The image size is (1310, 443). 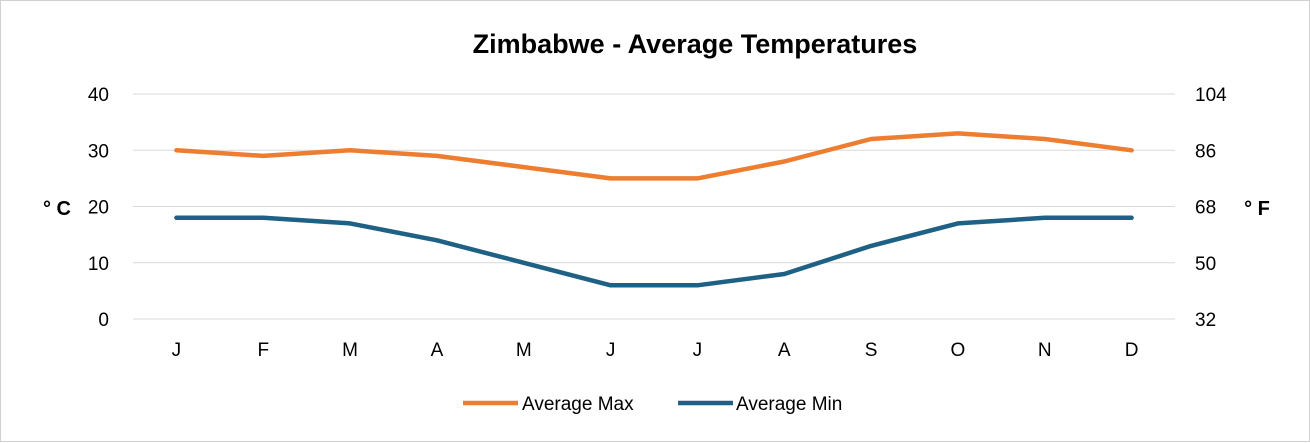 What do you see at coordinates (1211, 95) in the screenshot?
I see `y-tick-label-right: 104` at bounding box center [1211, 95].